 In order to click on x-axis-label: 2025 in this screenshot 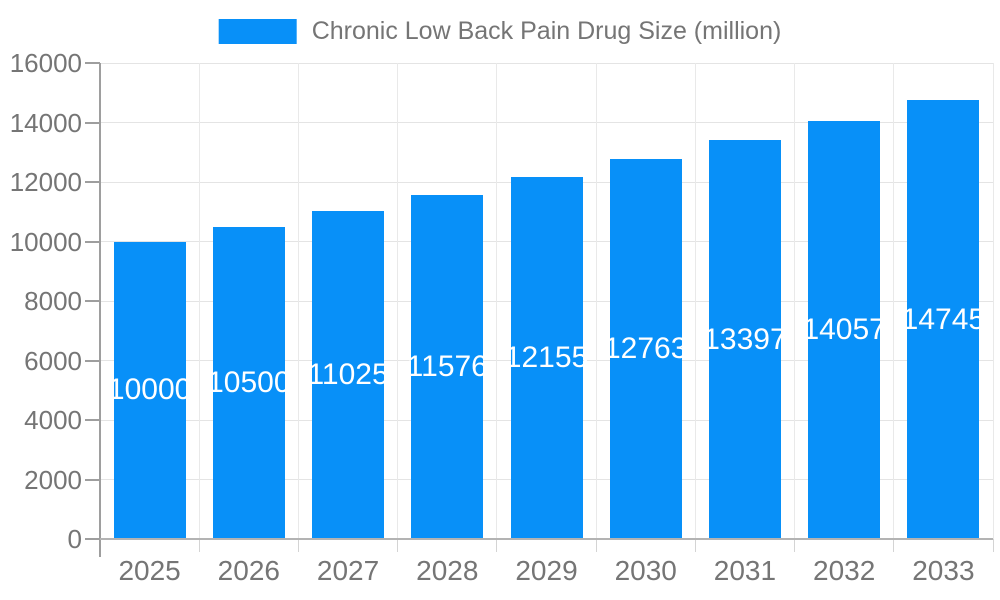, I will do `click(149, 570)`.